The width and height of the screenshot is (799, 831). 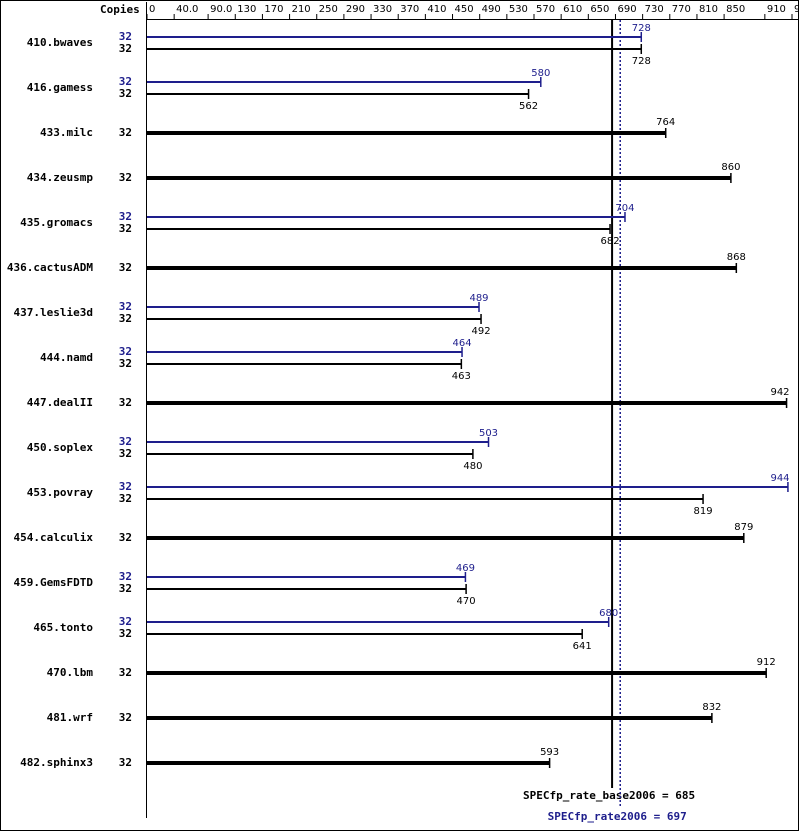 What do you see at coordinates (70, 672) in the screenshot?
I see `category-label: 470.lbm` at bounding box center [70, 672].